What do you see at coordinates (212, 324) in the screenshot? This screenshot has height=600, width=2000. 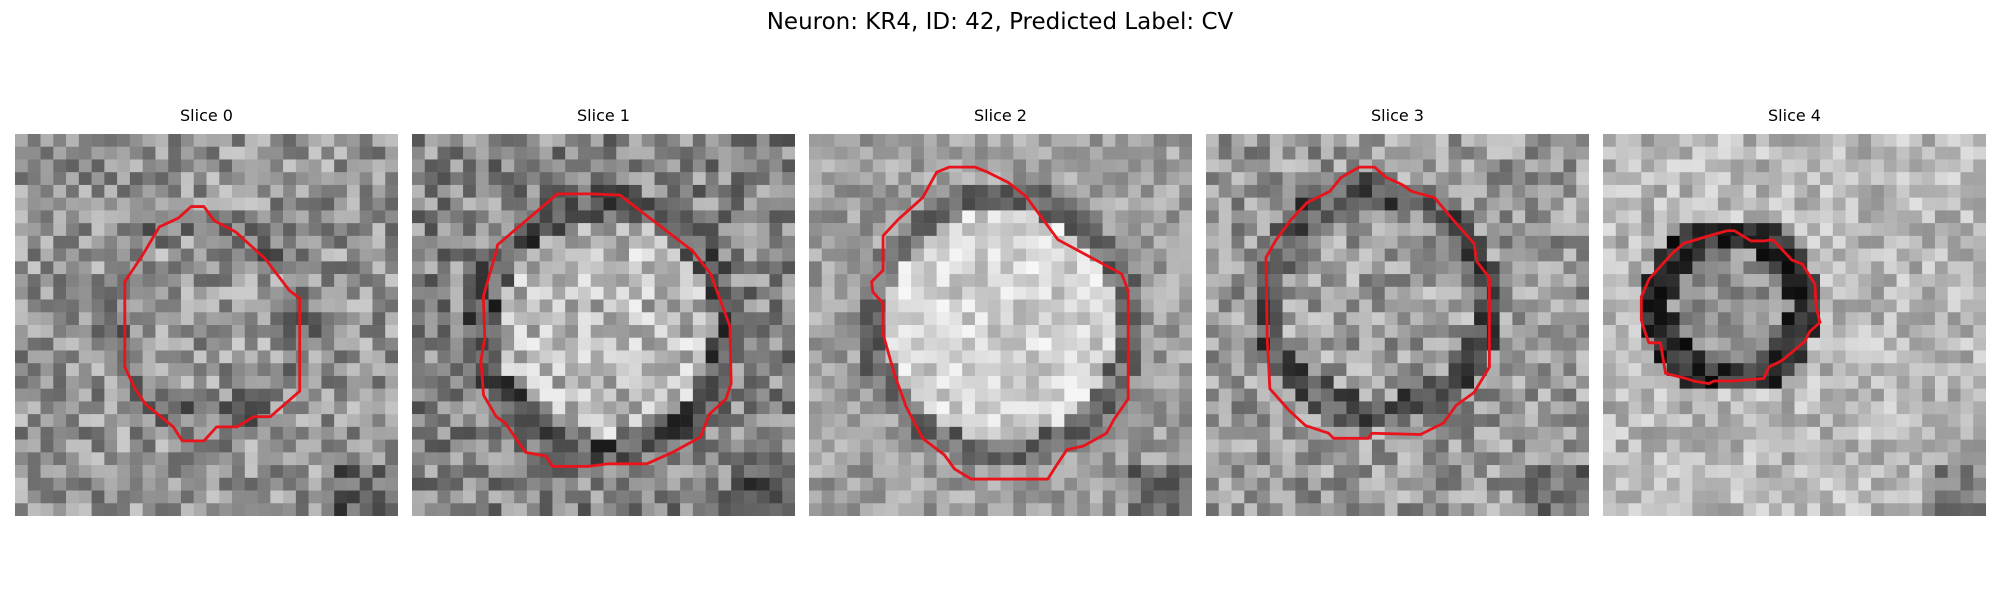 I see `slice-0-contour` at bounding box center [212, 324].